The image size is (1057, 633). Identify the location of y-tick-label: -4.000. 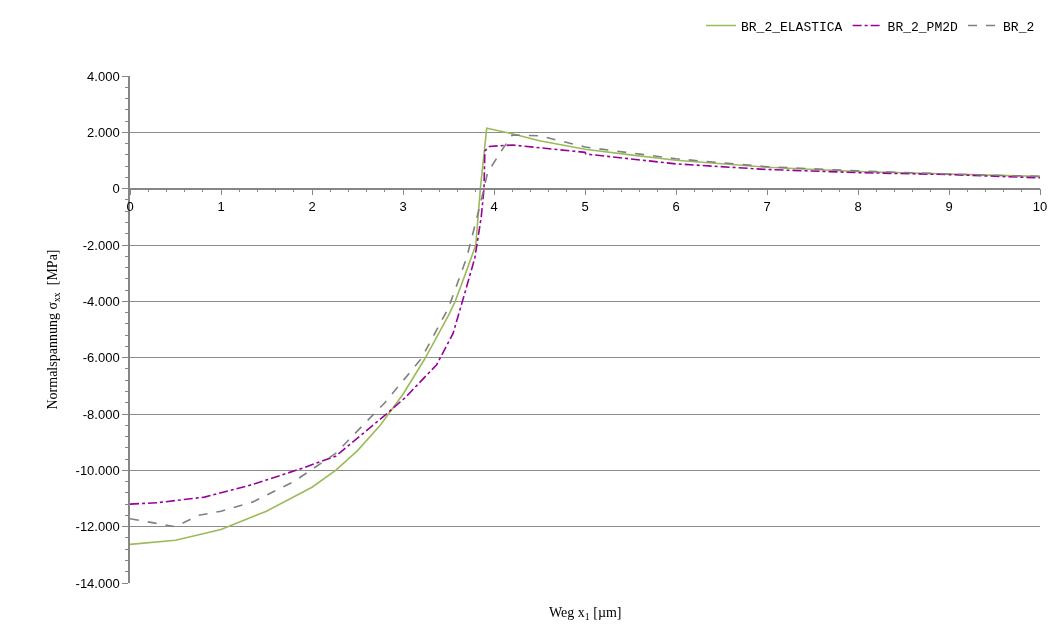
(101, 301).